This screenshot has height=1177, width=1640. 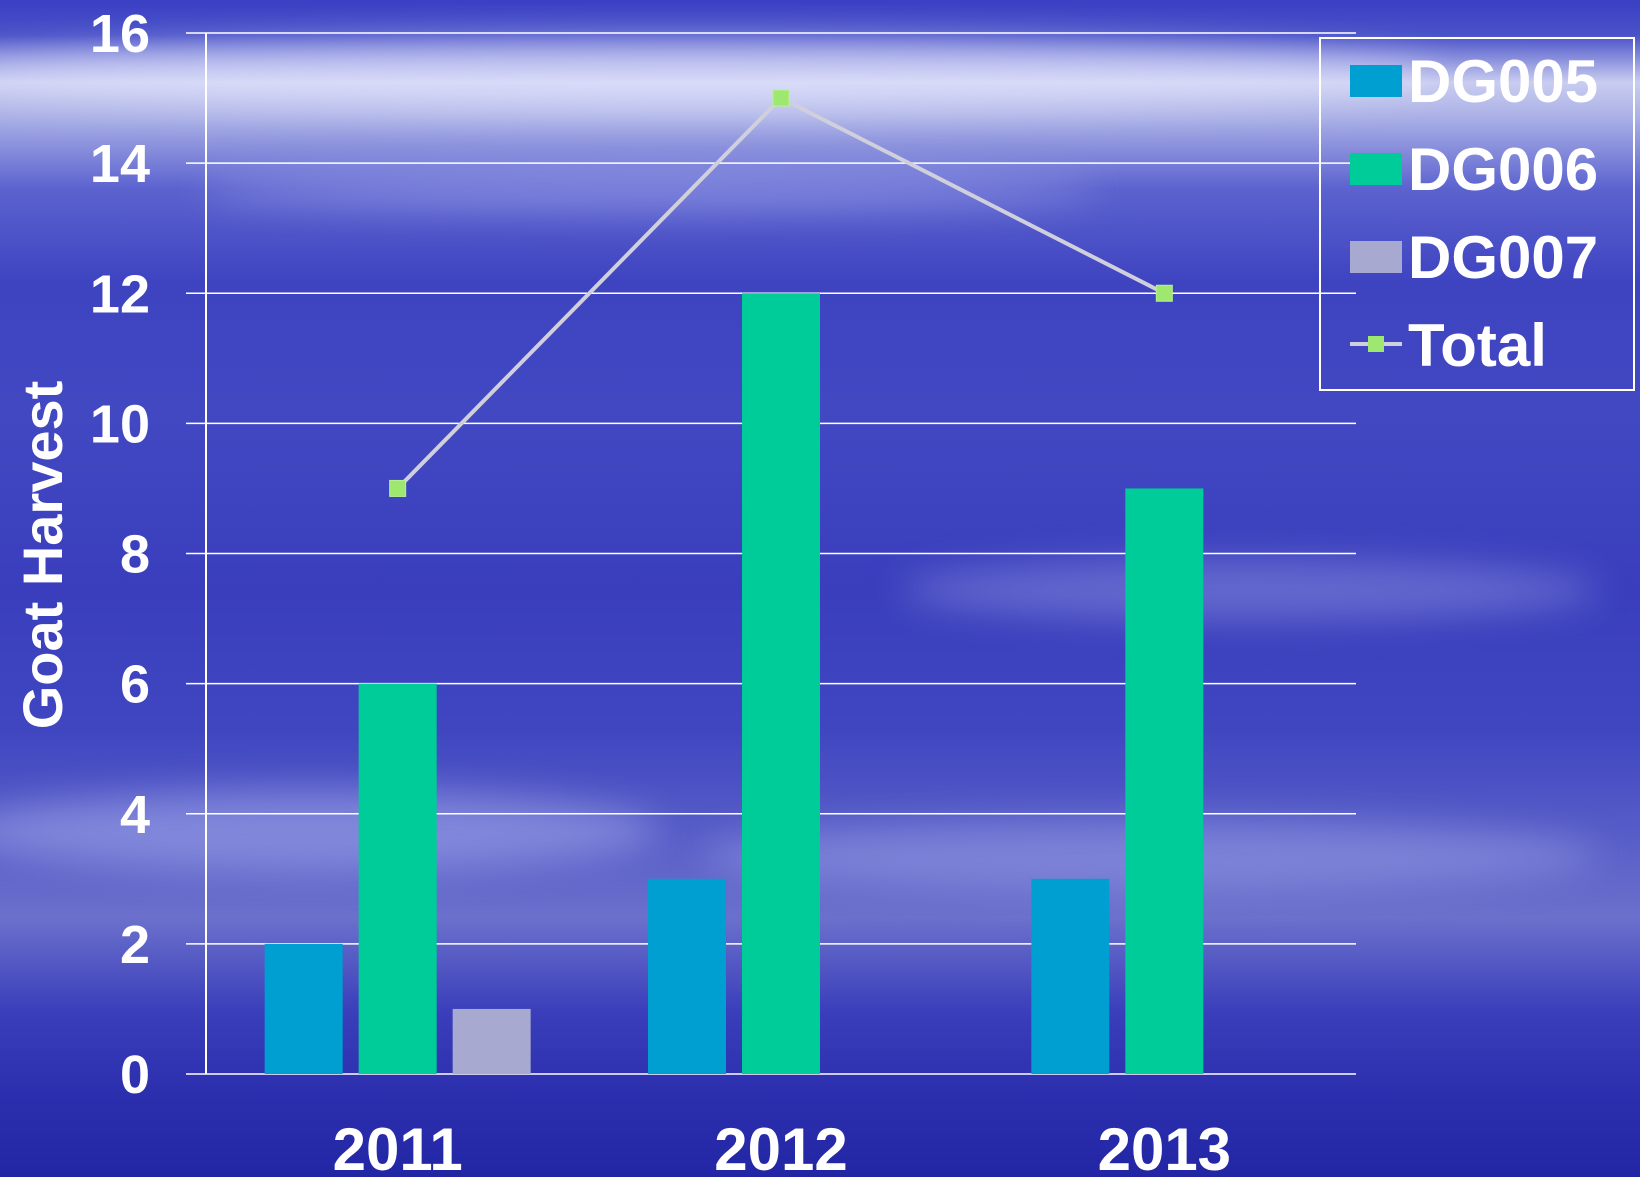 I want to click on x-tick-label: 2012, so click(x=780, y=1146).